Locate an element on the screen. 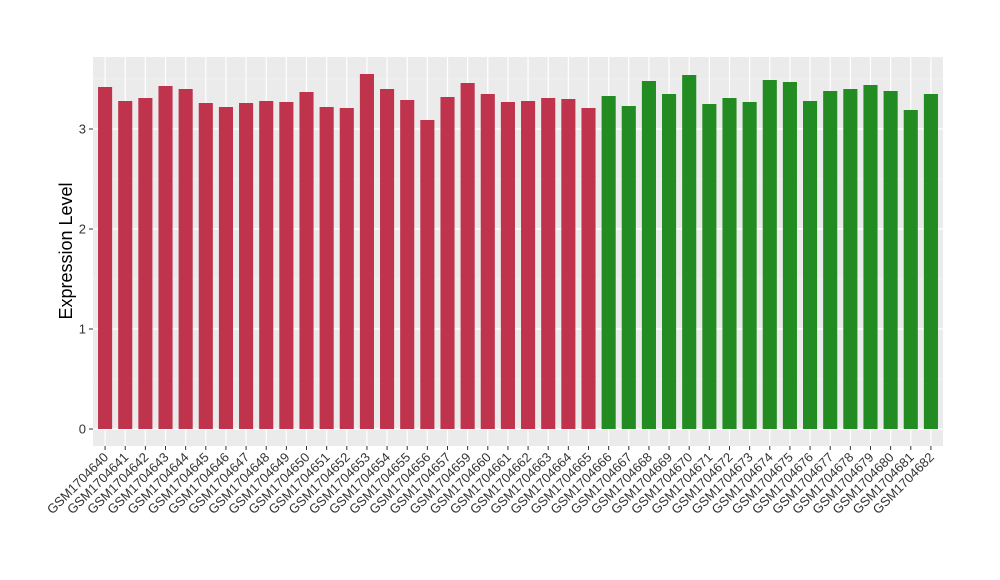  y-tick-label: 1 is located at coordinates (82, 329).